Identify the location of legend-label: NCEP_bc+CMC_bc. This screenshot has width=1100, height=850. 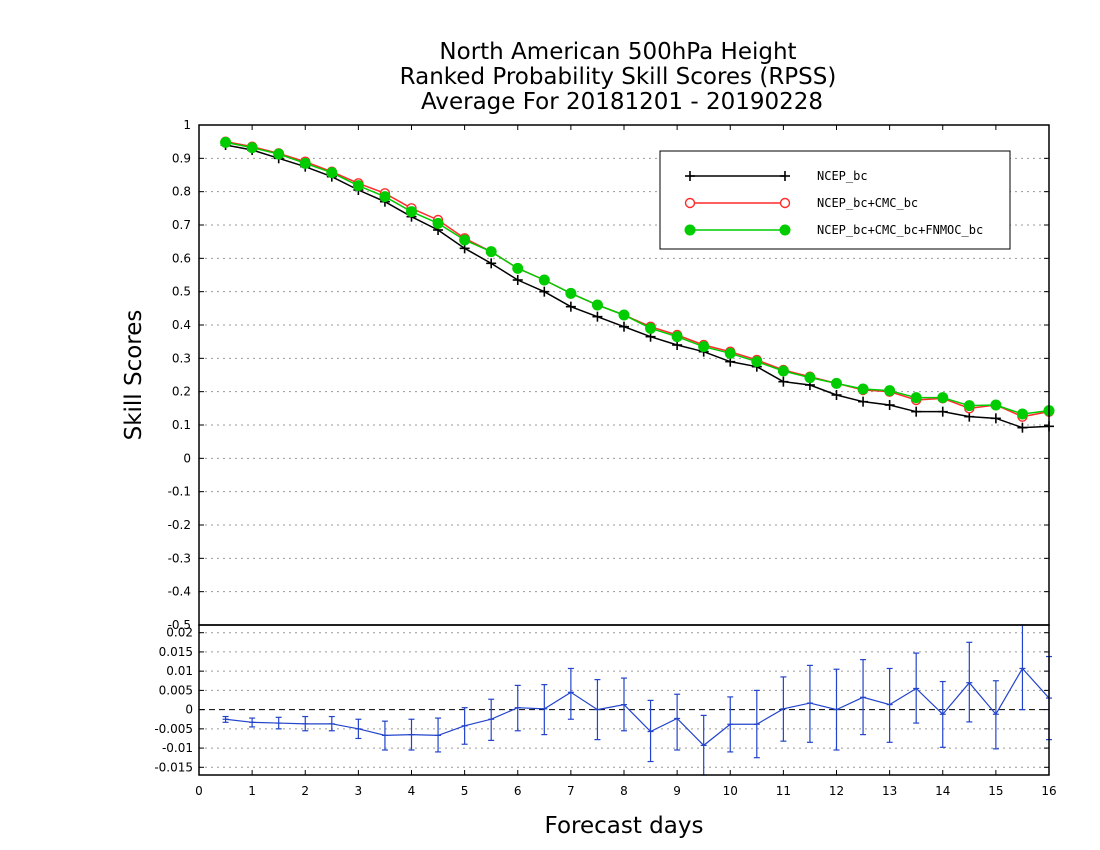
(867, 203).